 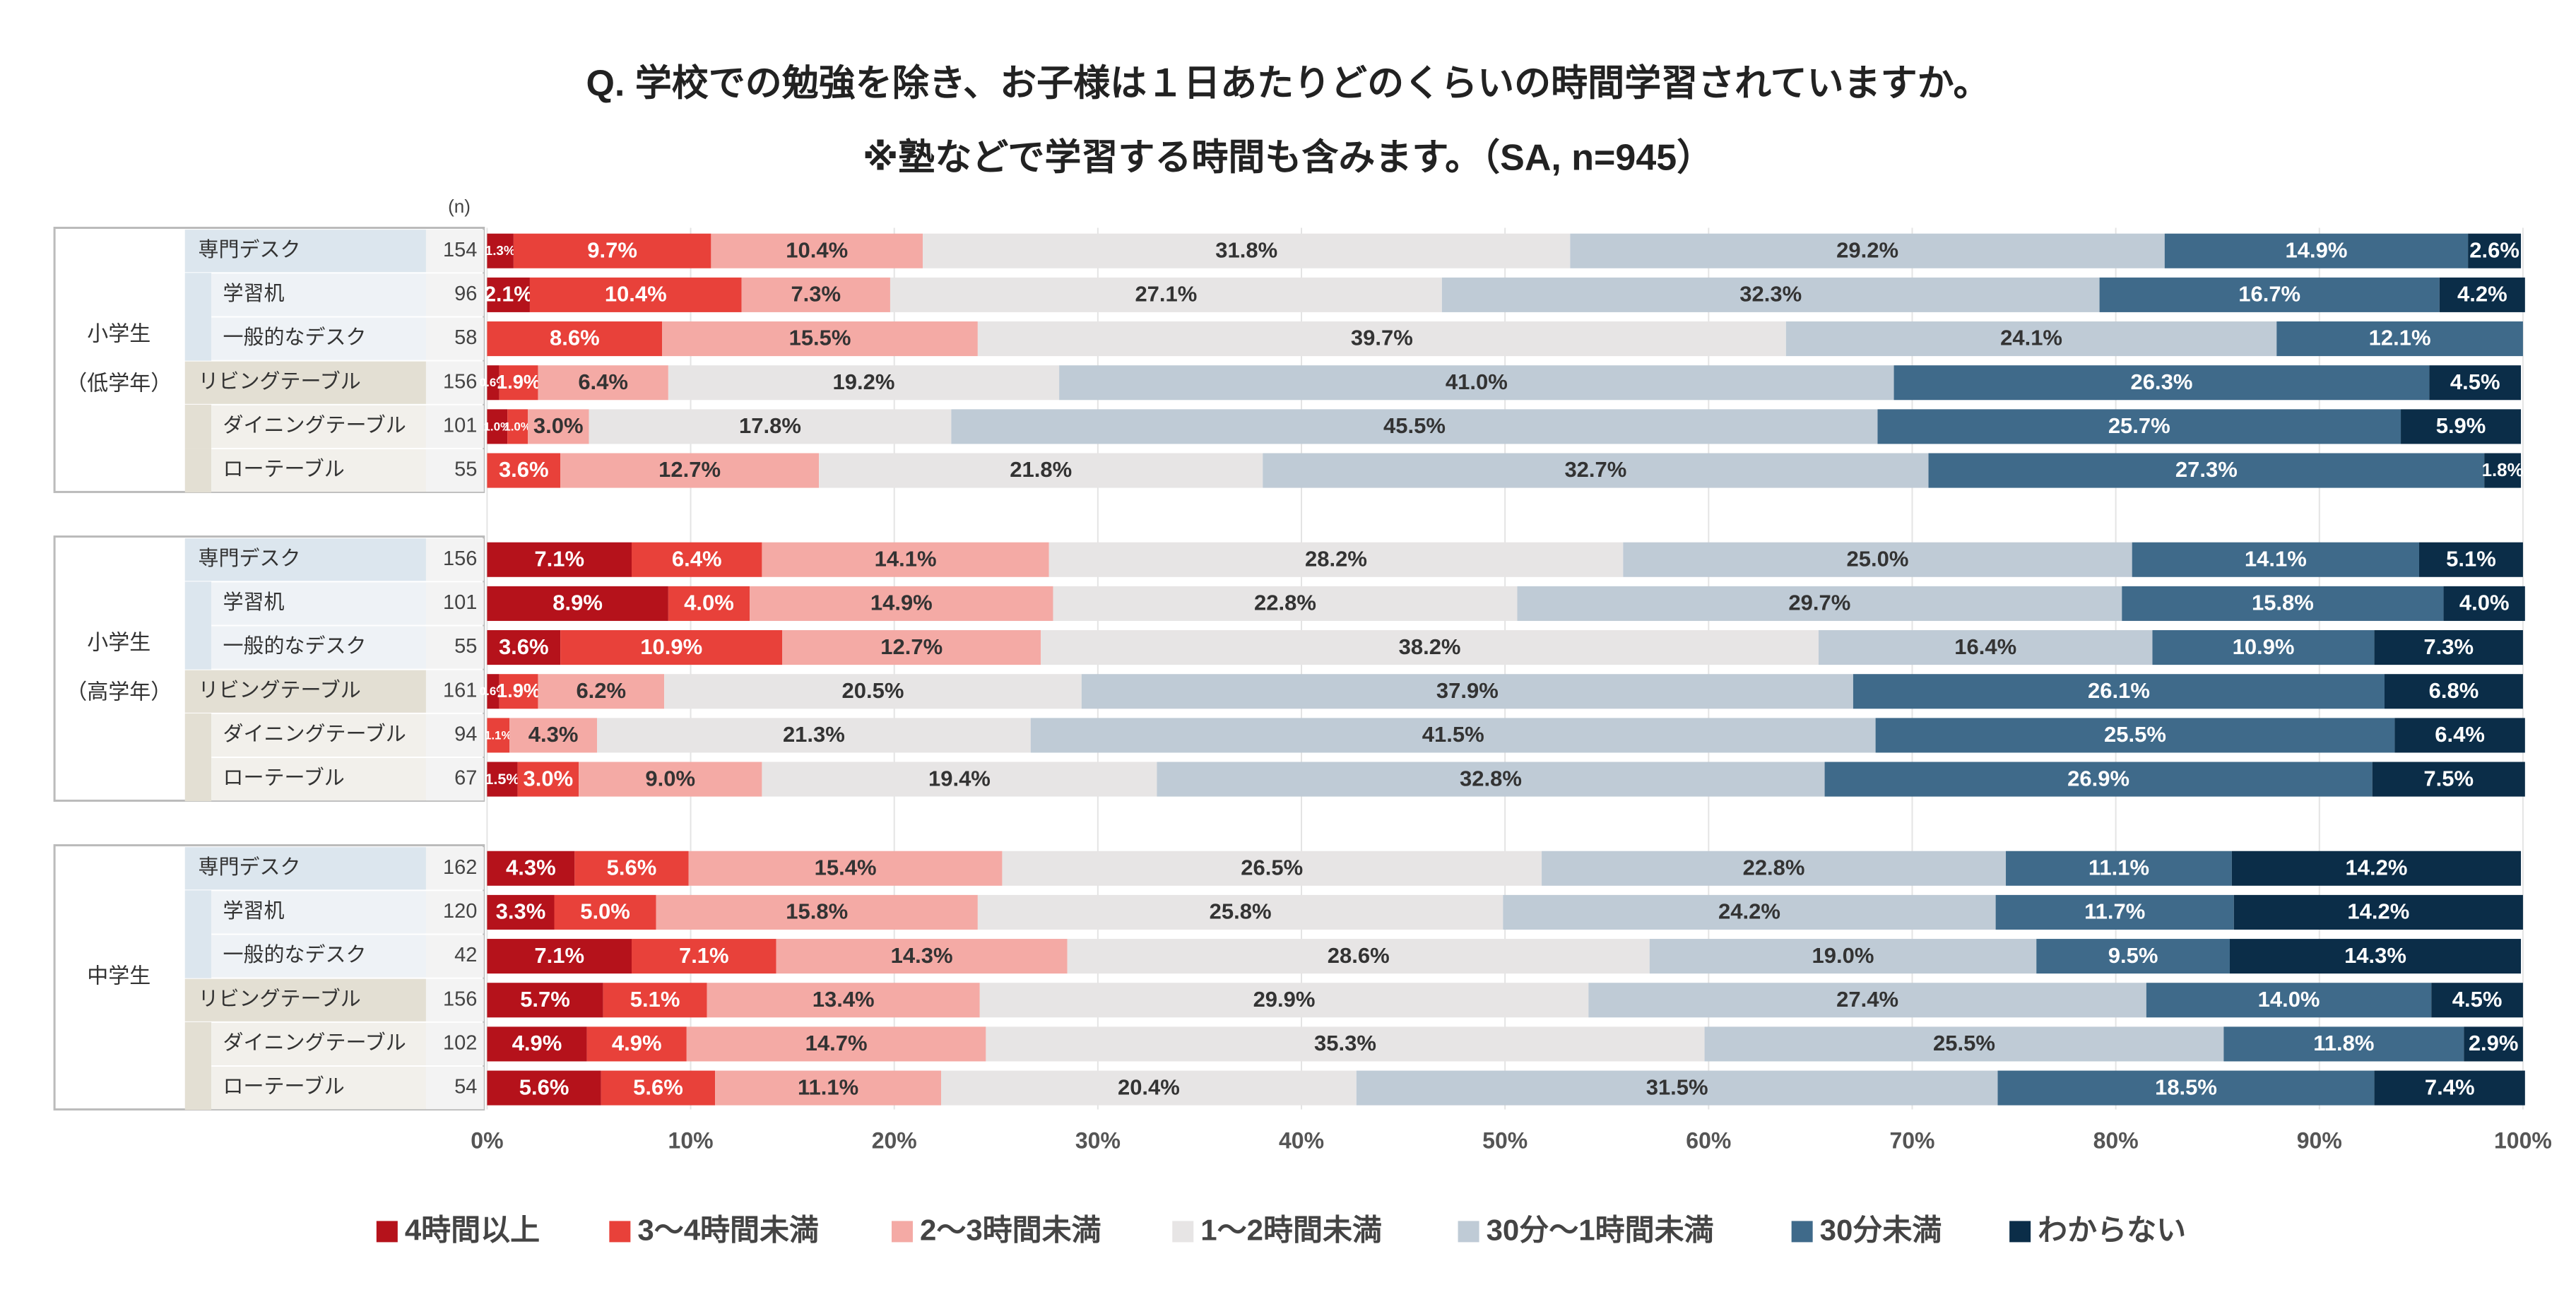 I want to click on x-tick-label: 20%, so click(x=894, y=1141).